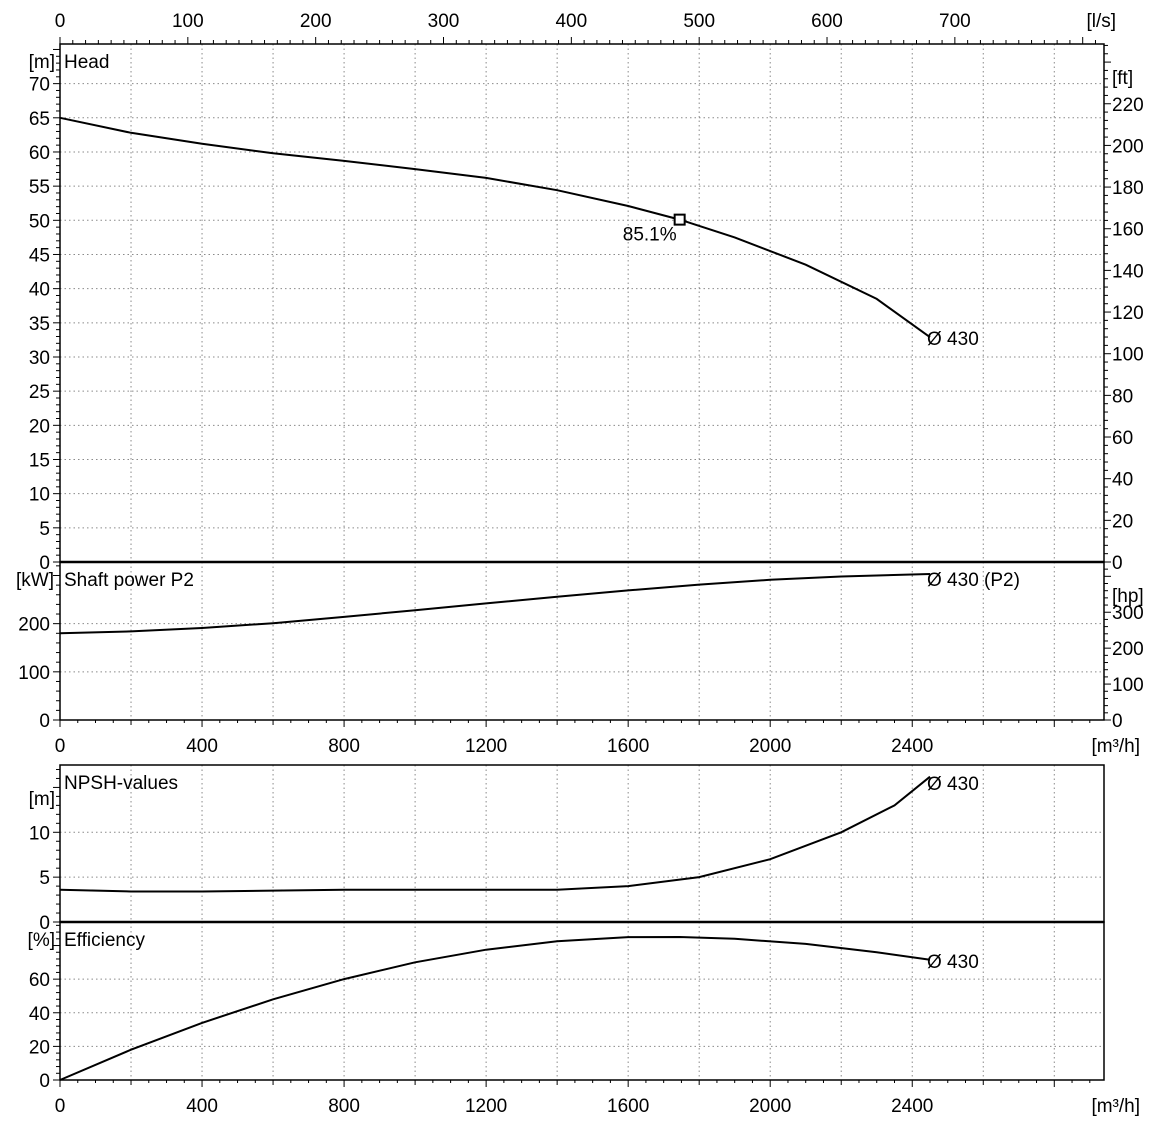 This screenshot has height=1122, width=1160. Describe the element at coordinates (41, 940) in the screenshot. I see `efficiency-yunit-label: [%]` at that location.